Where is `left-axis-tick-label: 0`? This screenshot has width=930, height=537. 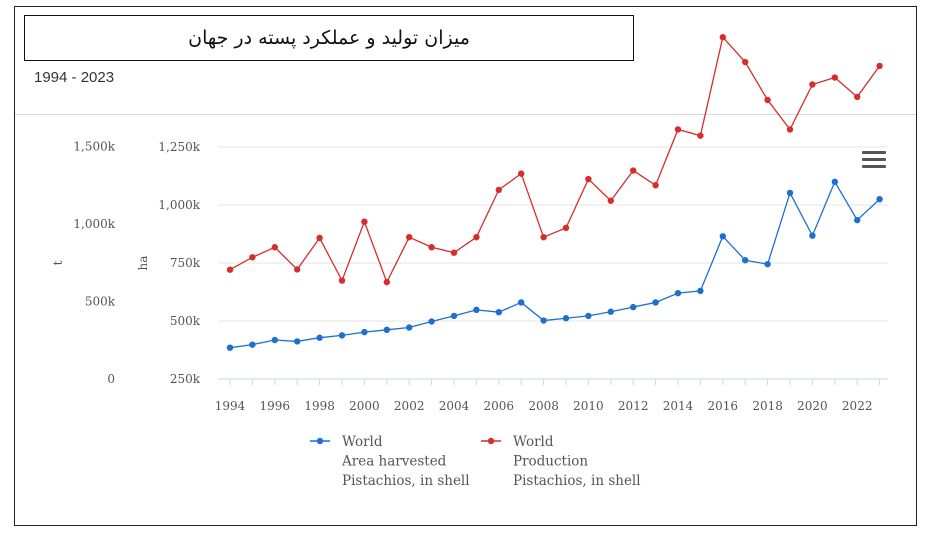
left-axis-tick-label: 0 is located at coordinates (111, 379).